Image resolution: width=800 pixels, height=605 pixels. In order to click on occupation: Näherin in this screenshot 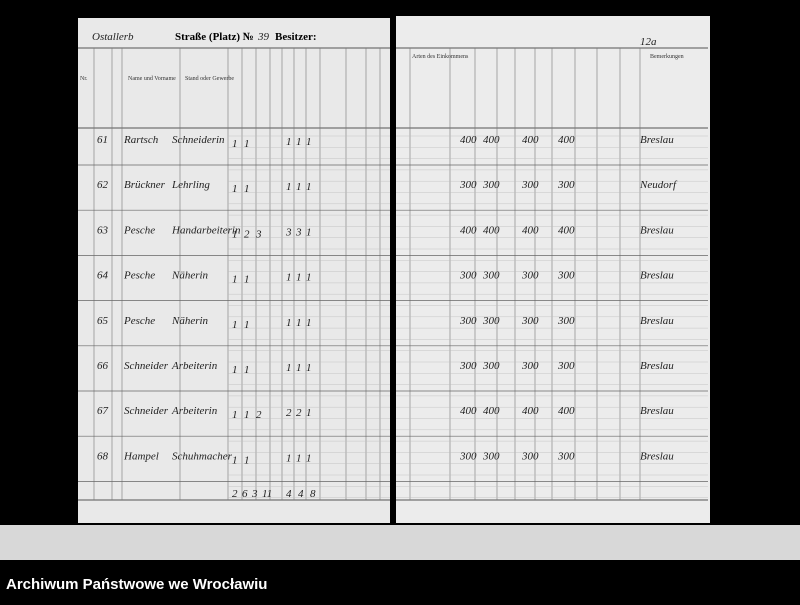, I will do `click(190, 276)`.